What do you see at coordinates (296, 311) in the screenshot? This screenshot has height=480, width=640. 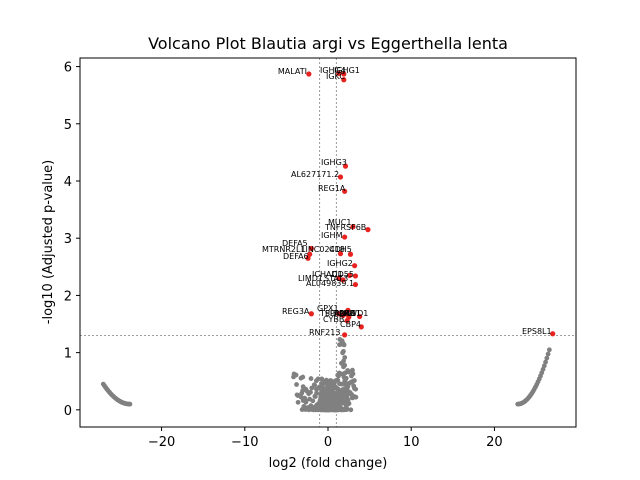 I see `gene-label: REG3A` at bounding box center [296, 311].